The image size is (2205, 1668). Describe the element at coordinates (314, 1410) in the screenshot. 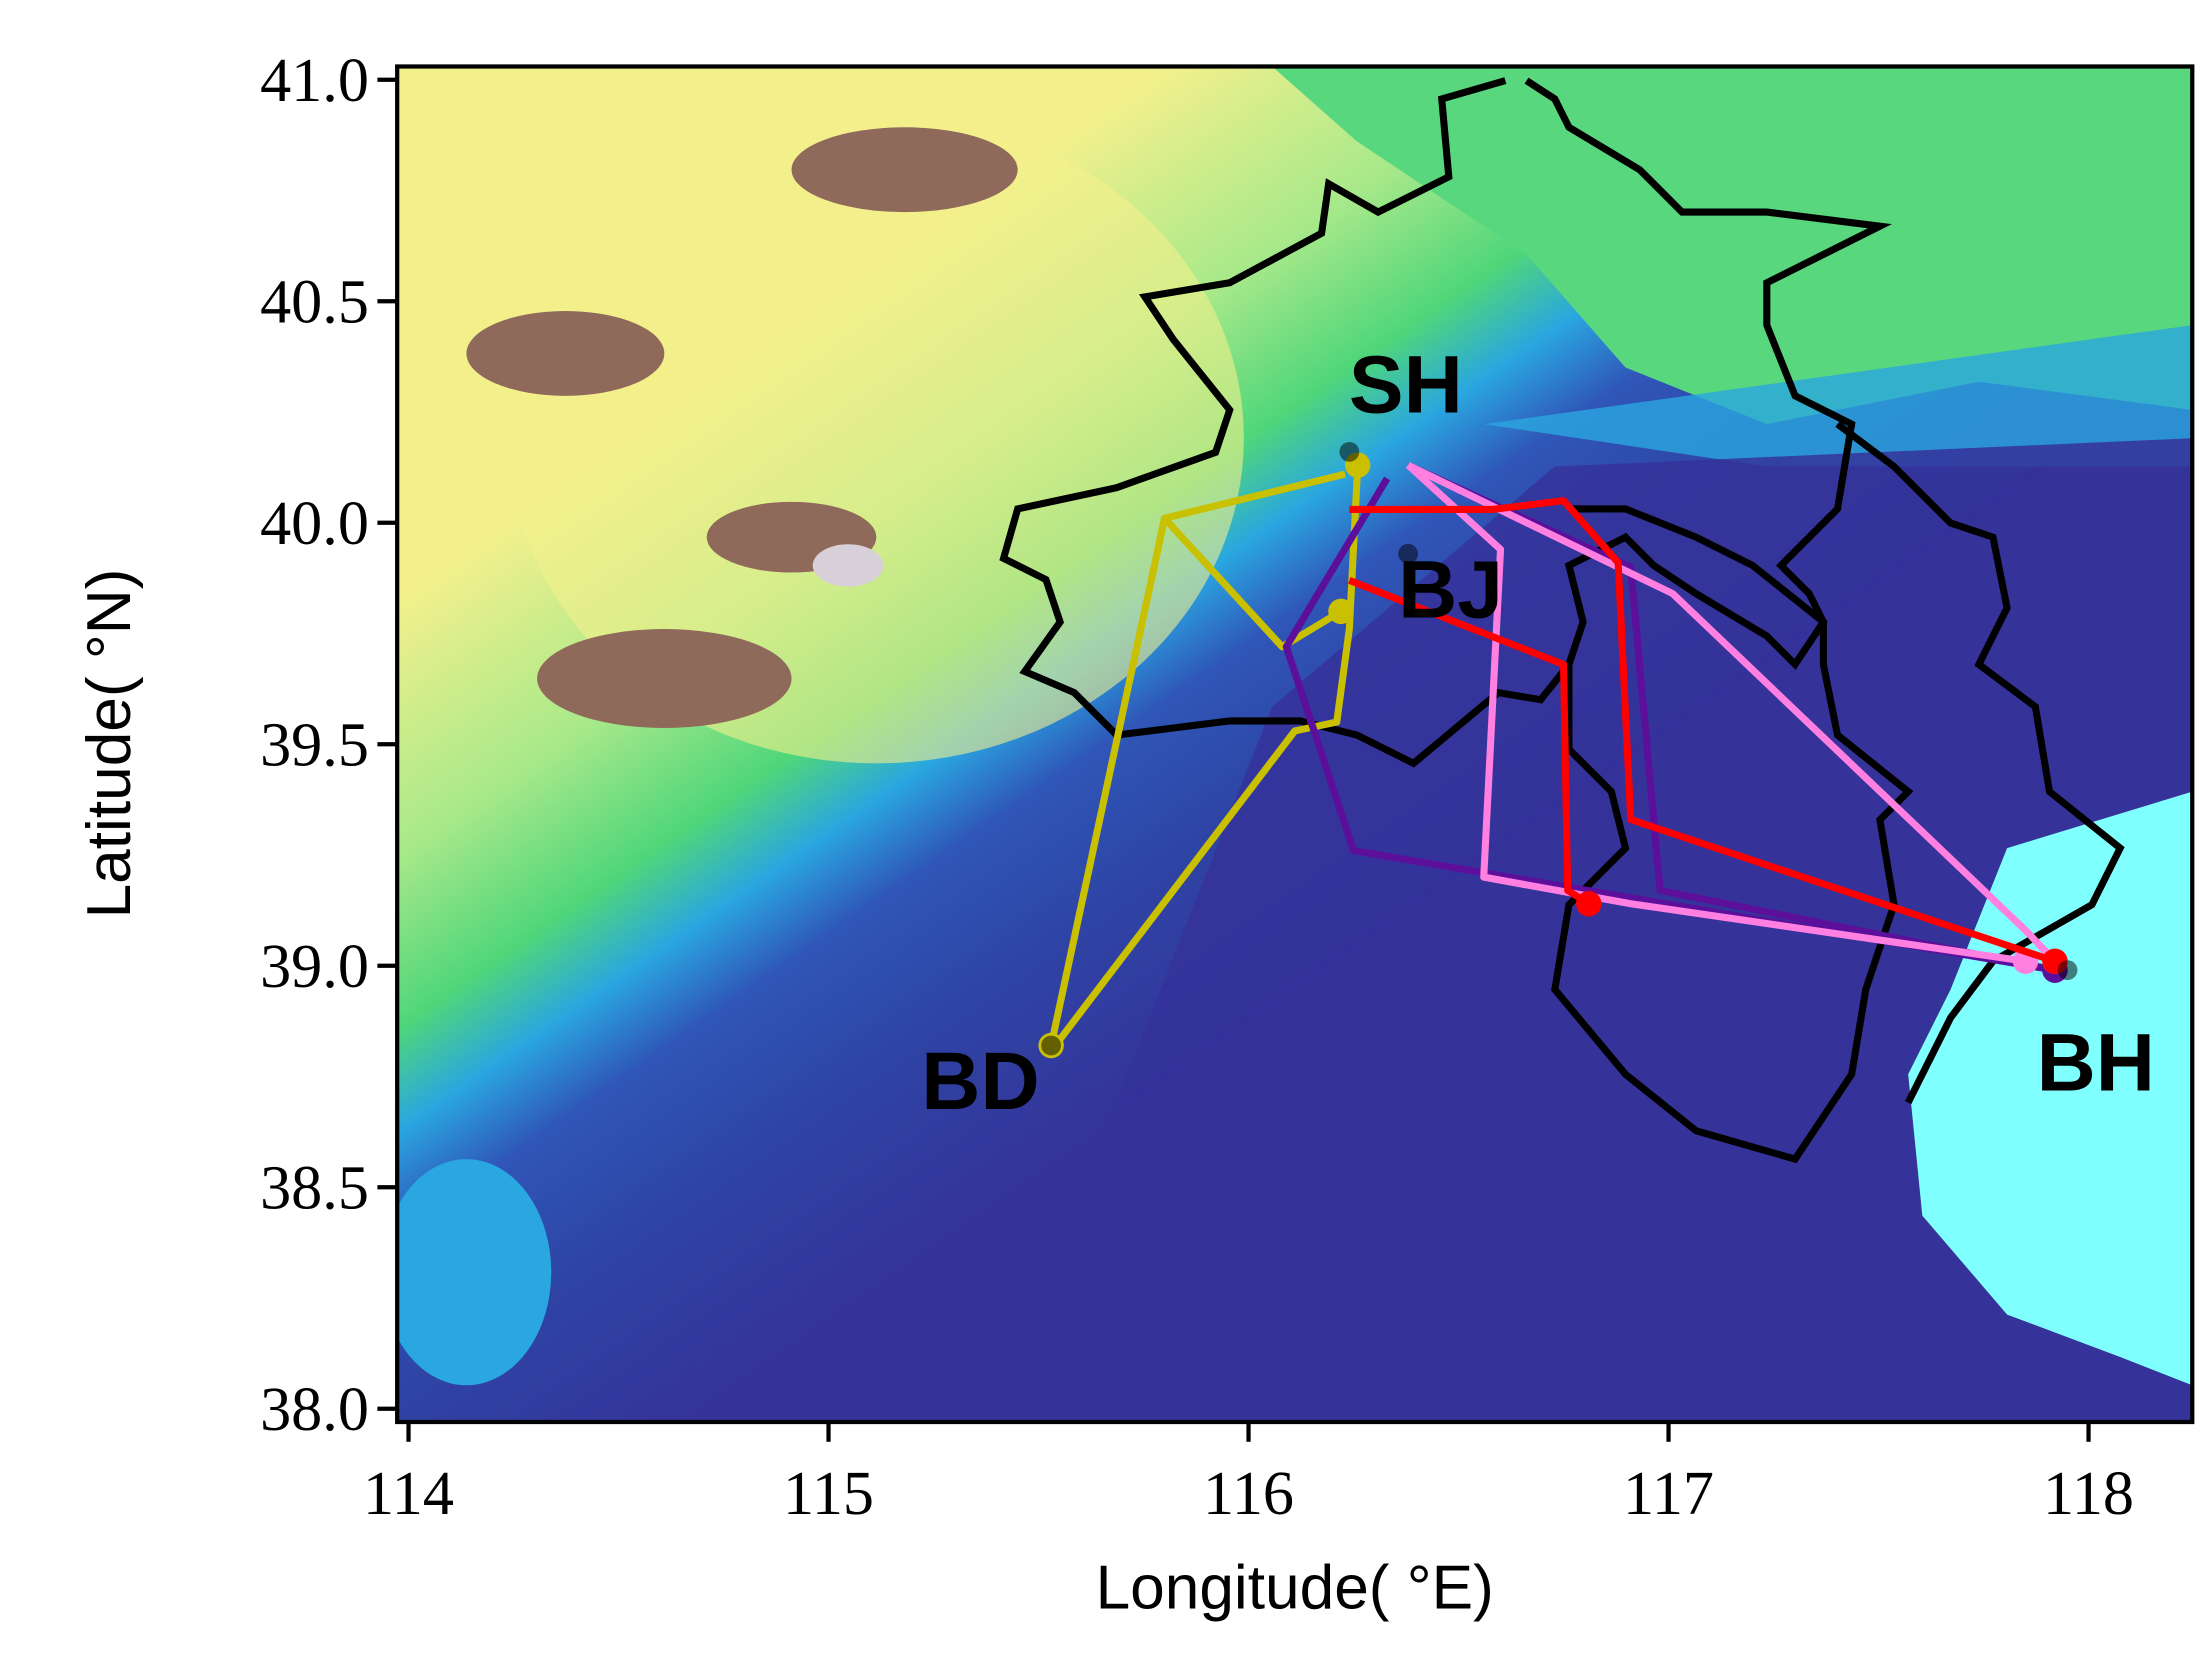

I see `y-tick-label: 38.0` at that location.